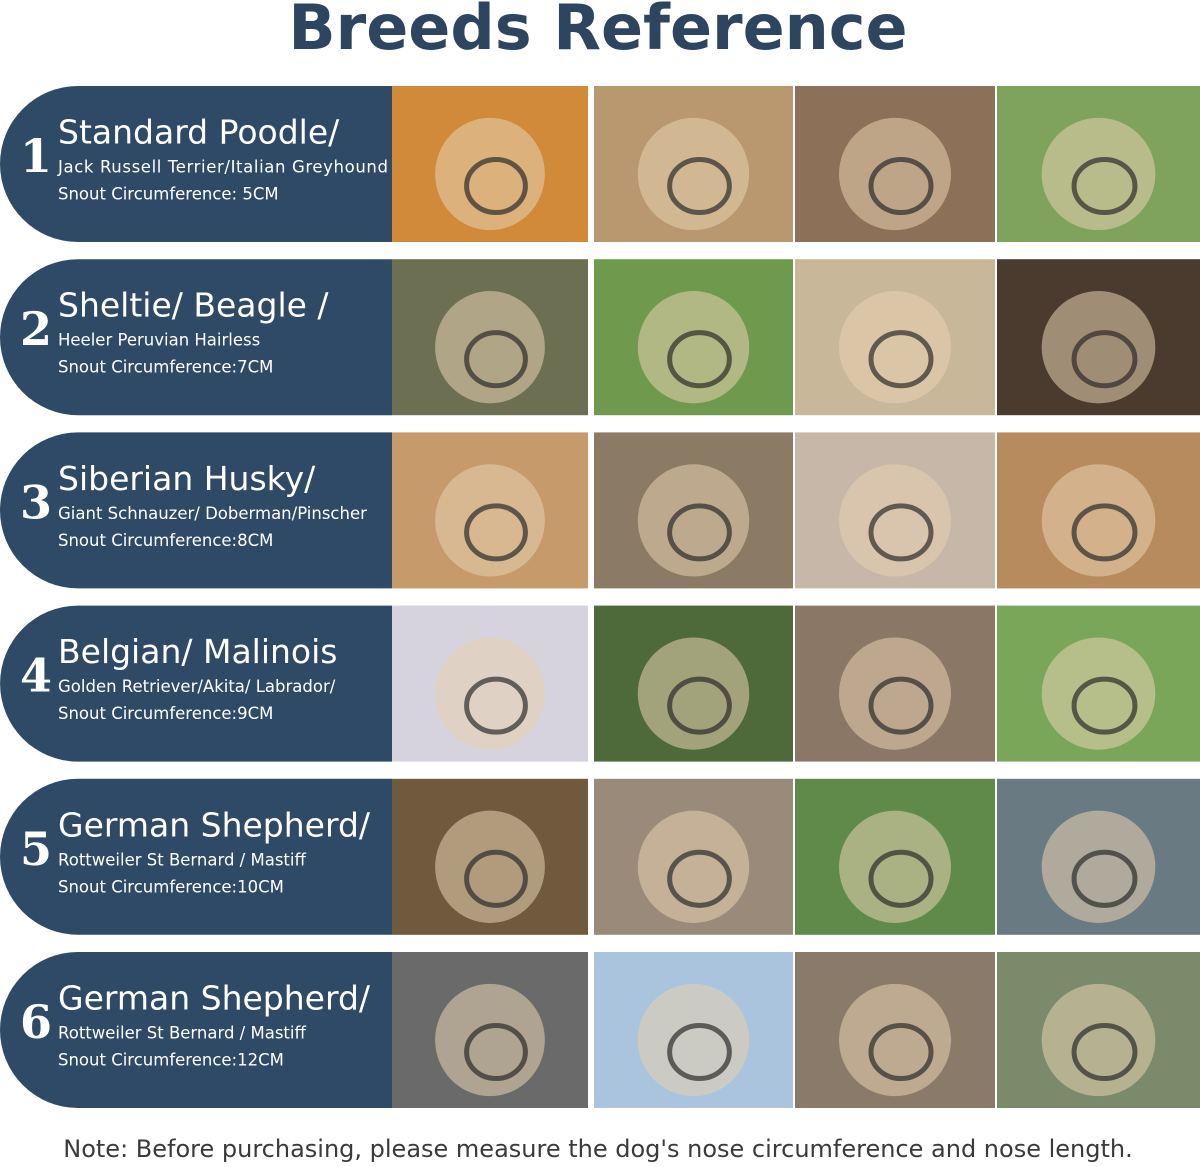 The height and width of the screenshot is (1167, 1200). I want to click on row-number: 5, so click(36, 849).